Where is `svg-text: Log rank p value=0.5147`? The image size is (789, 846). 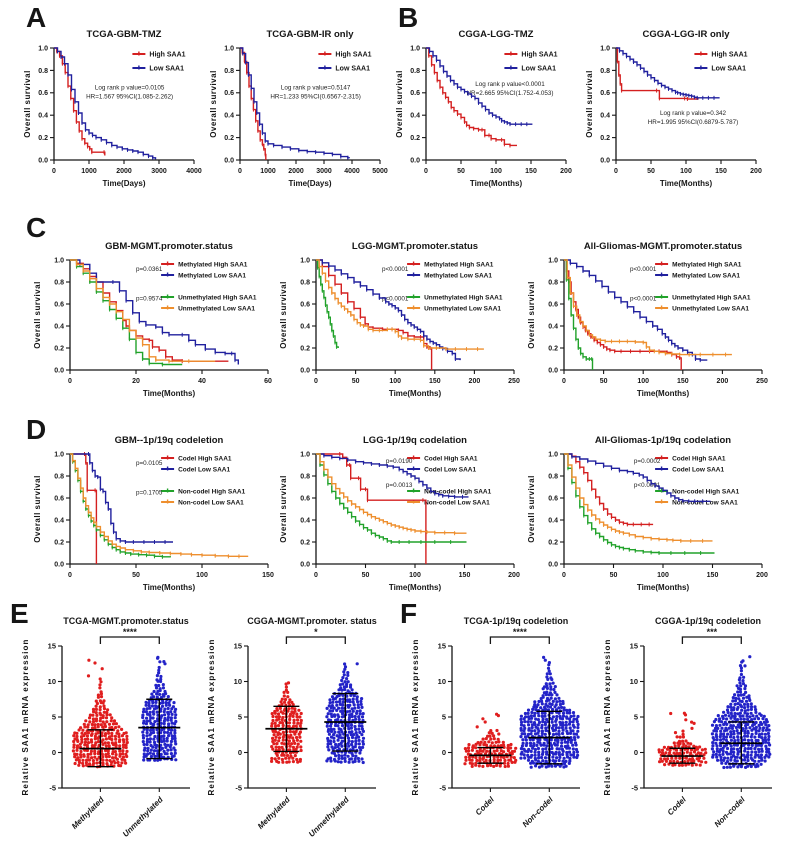
svg-text: Log rank p value=0.5147 is located at coordinates (316, 87).